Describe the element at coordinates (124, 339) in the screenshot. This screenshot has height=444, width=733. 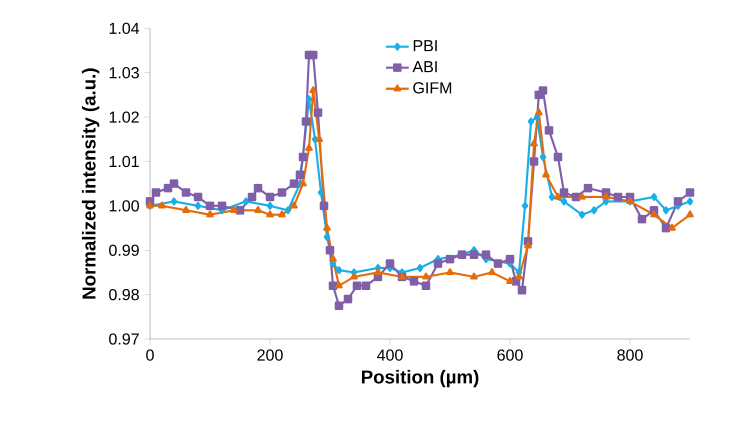
I see `y-tick-label: 0.97` at that location.